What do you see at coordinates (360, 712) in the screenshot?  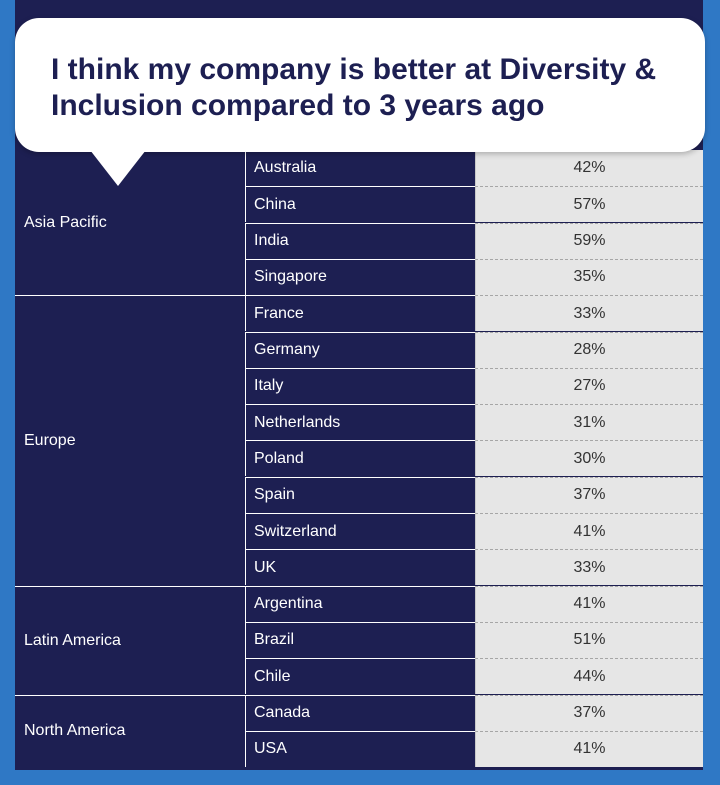 I see `country-cell: Canada` at bounding box center [360, 712].